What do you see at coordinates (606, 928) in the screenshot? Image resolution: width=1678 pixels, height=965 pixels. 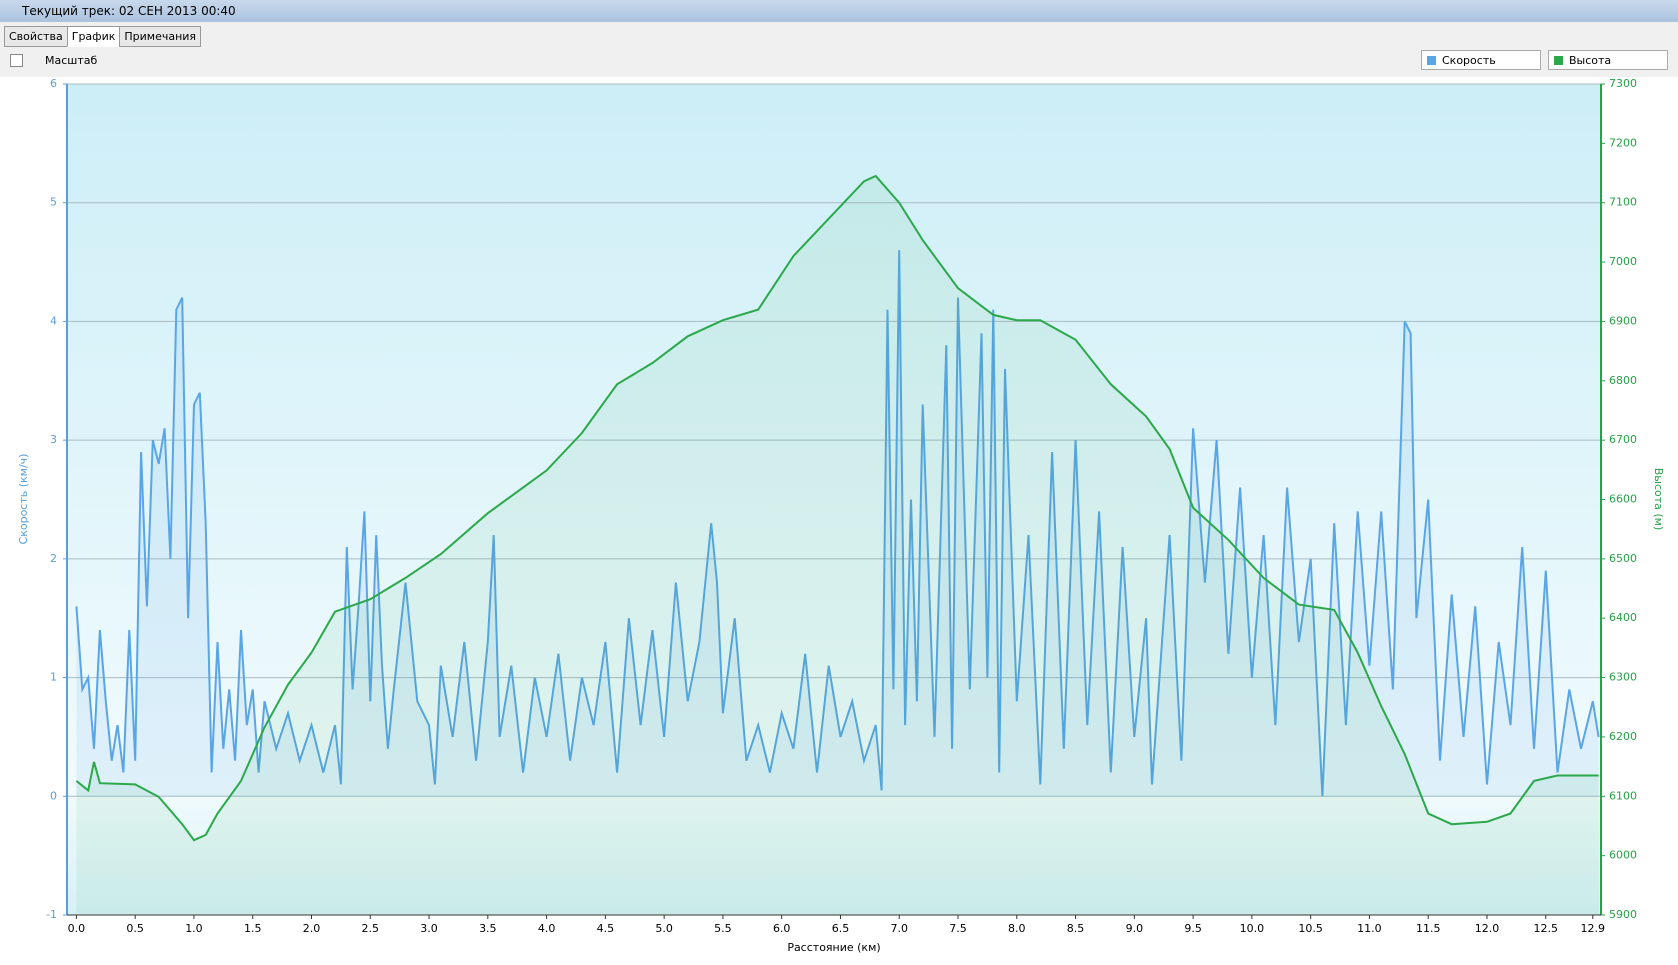 I see `x-tick-label: 4.5` at bounding box center [606, 928].